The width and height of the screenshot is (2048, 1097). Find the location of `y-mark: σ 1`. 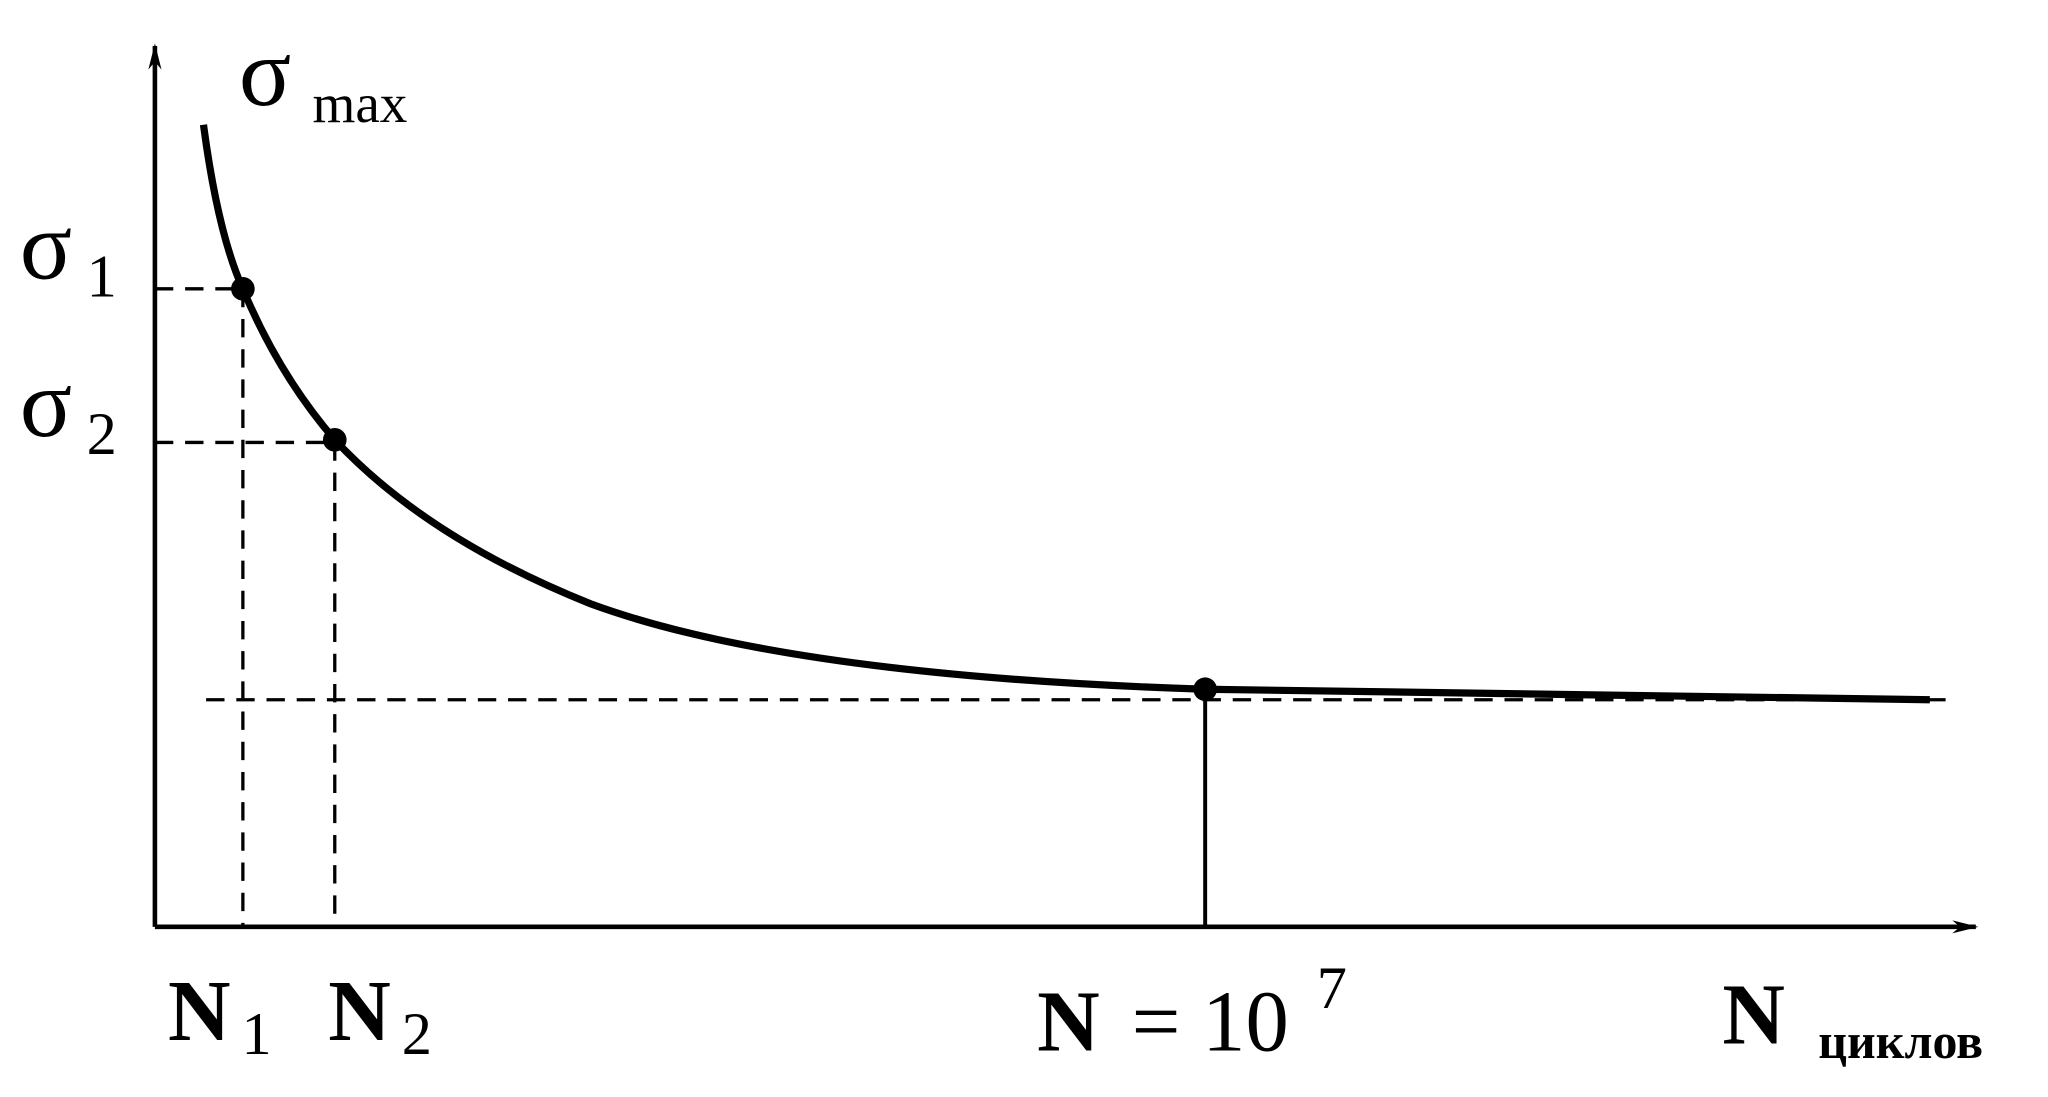

y-mark: σ 1 is located at coordinates (68, 251).